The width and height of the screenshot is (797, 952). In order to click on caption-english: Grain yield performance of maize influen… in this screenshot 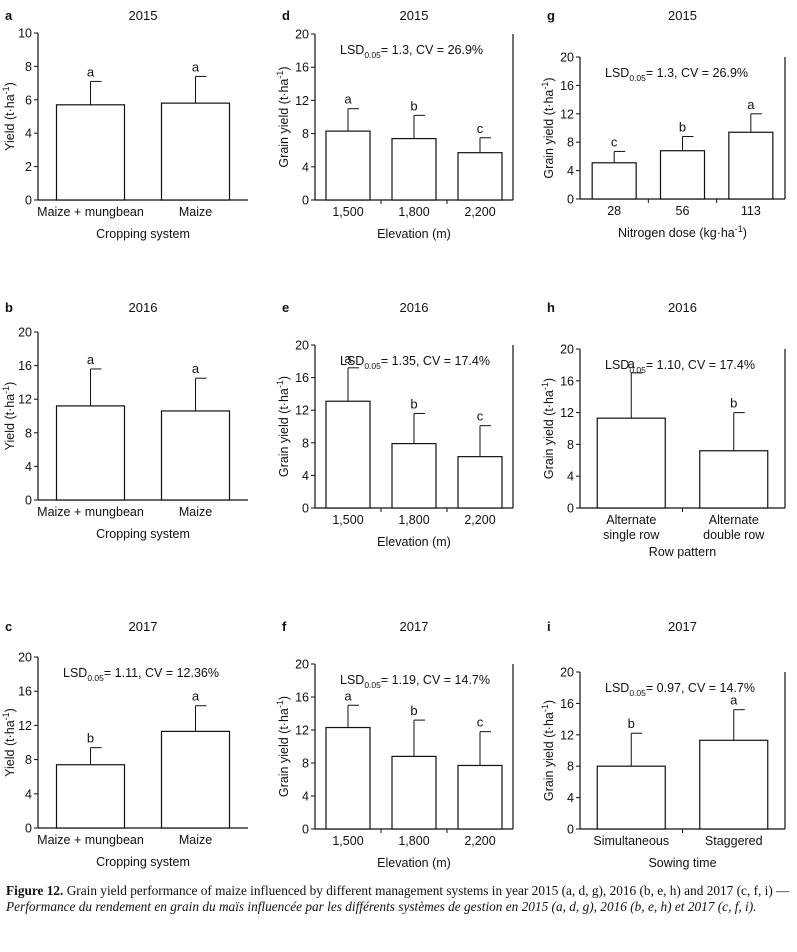, I will do `click(419, 890)`.